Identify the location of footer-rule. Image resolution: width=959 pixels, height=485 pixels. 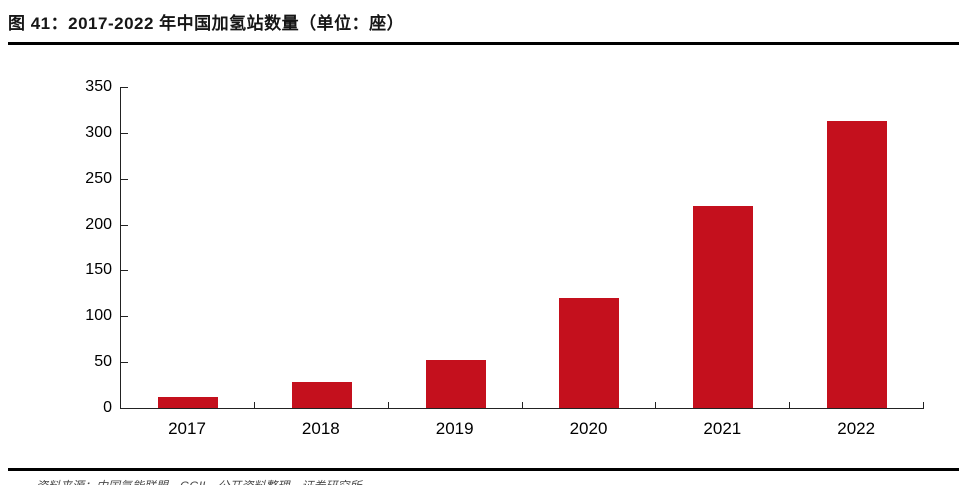
(483, 469).